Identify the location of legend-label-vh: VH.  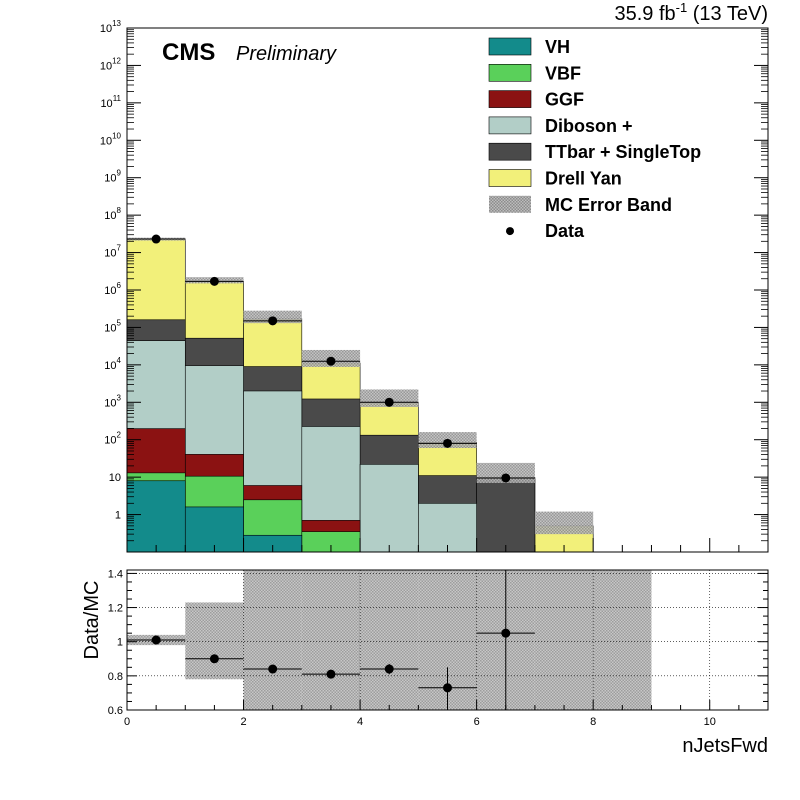
(557, 47).